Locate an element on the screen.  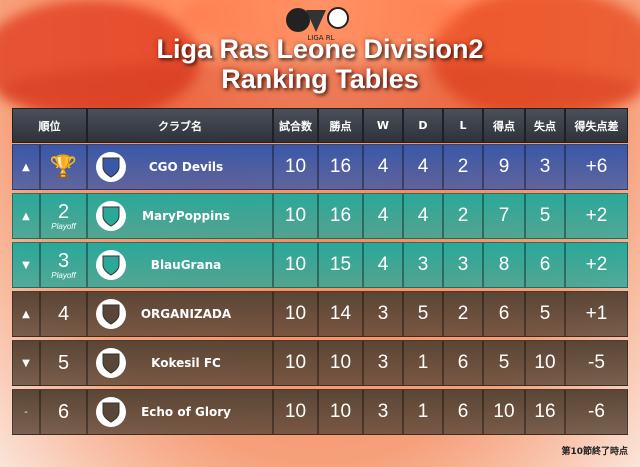
cell-ga: 3 is located at coordinates (545, 167).